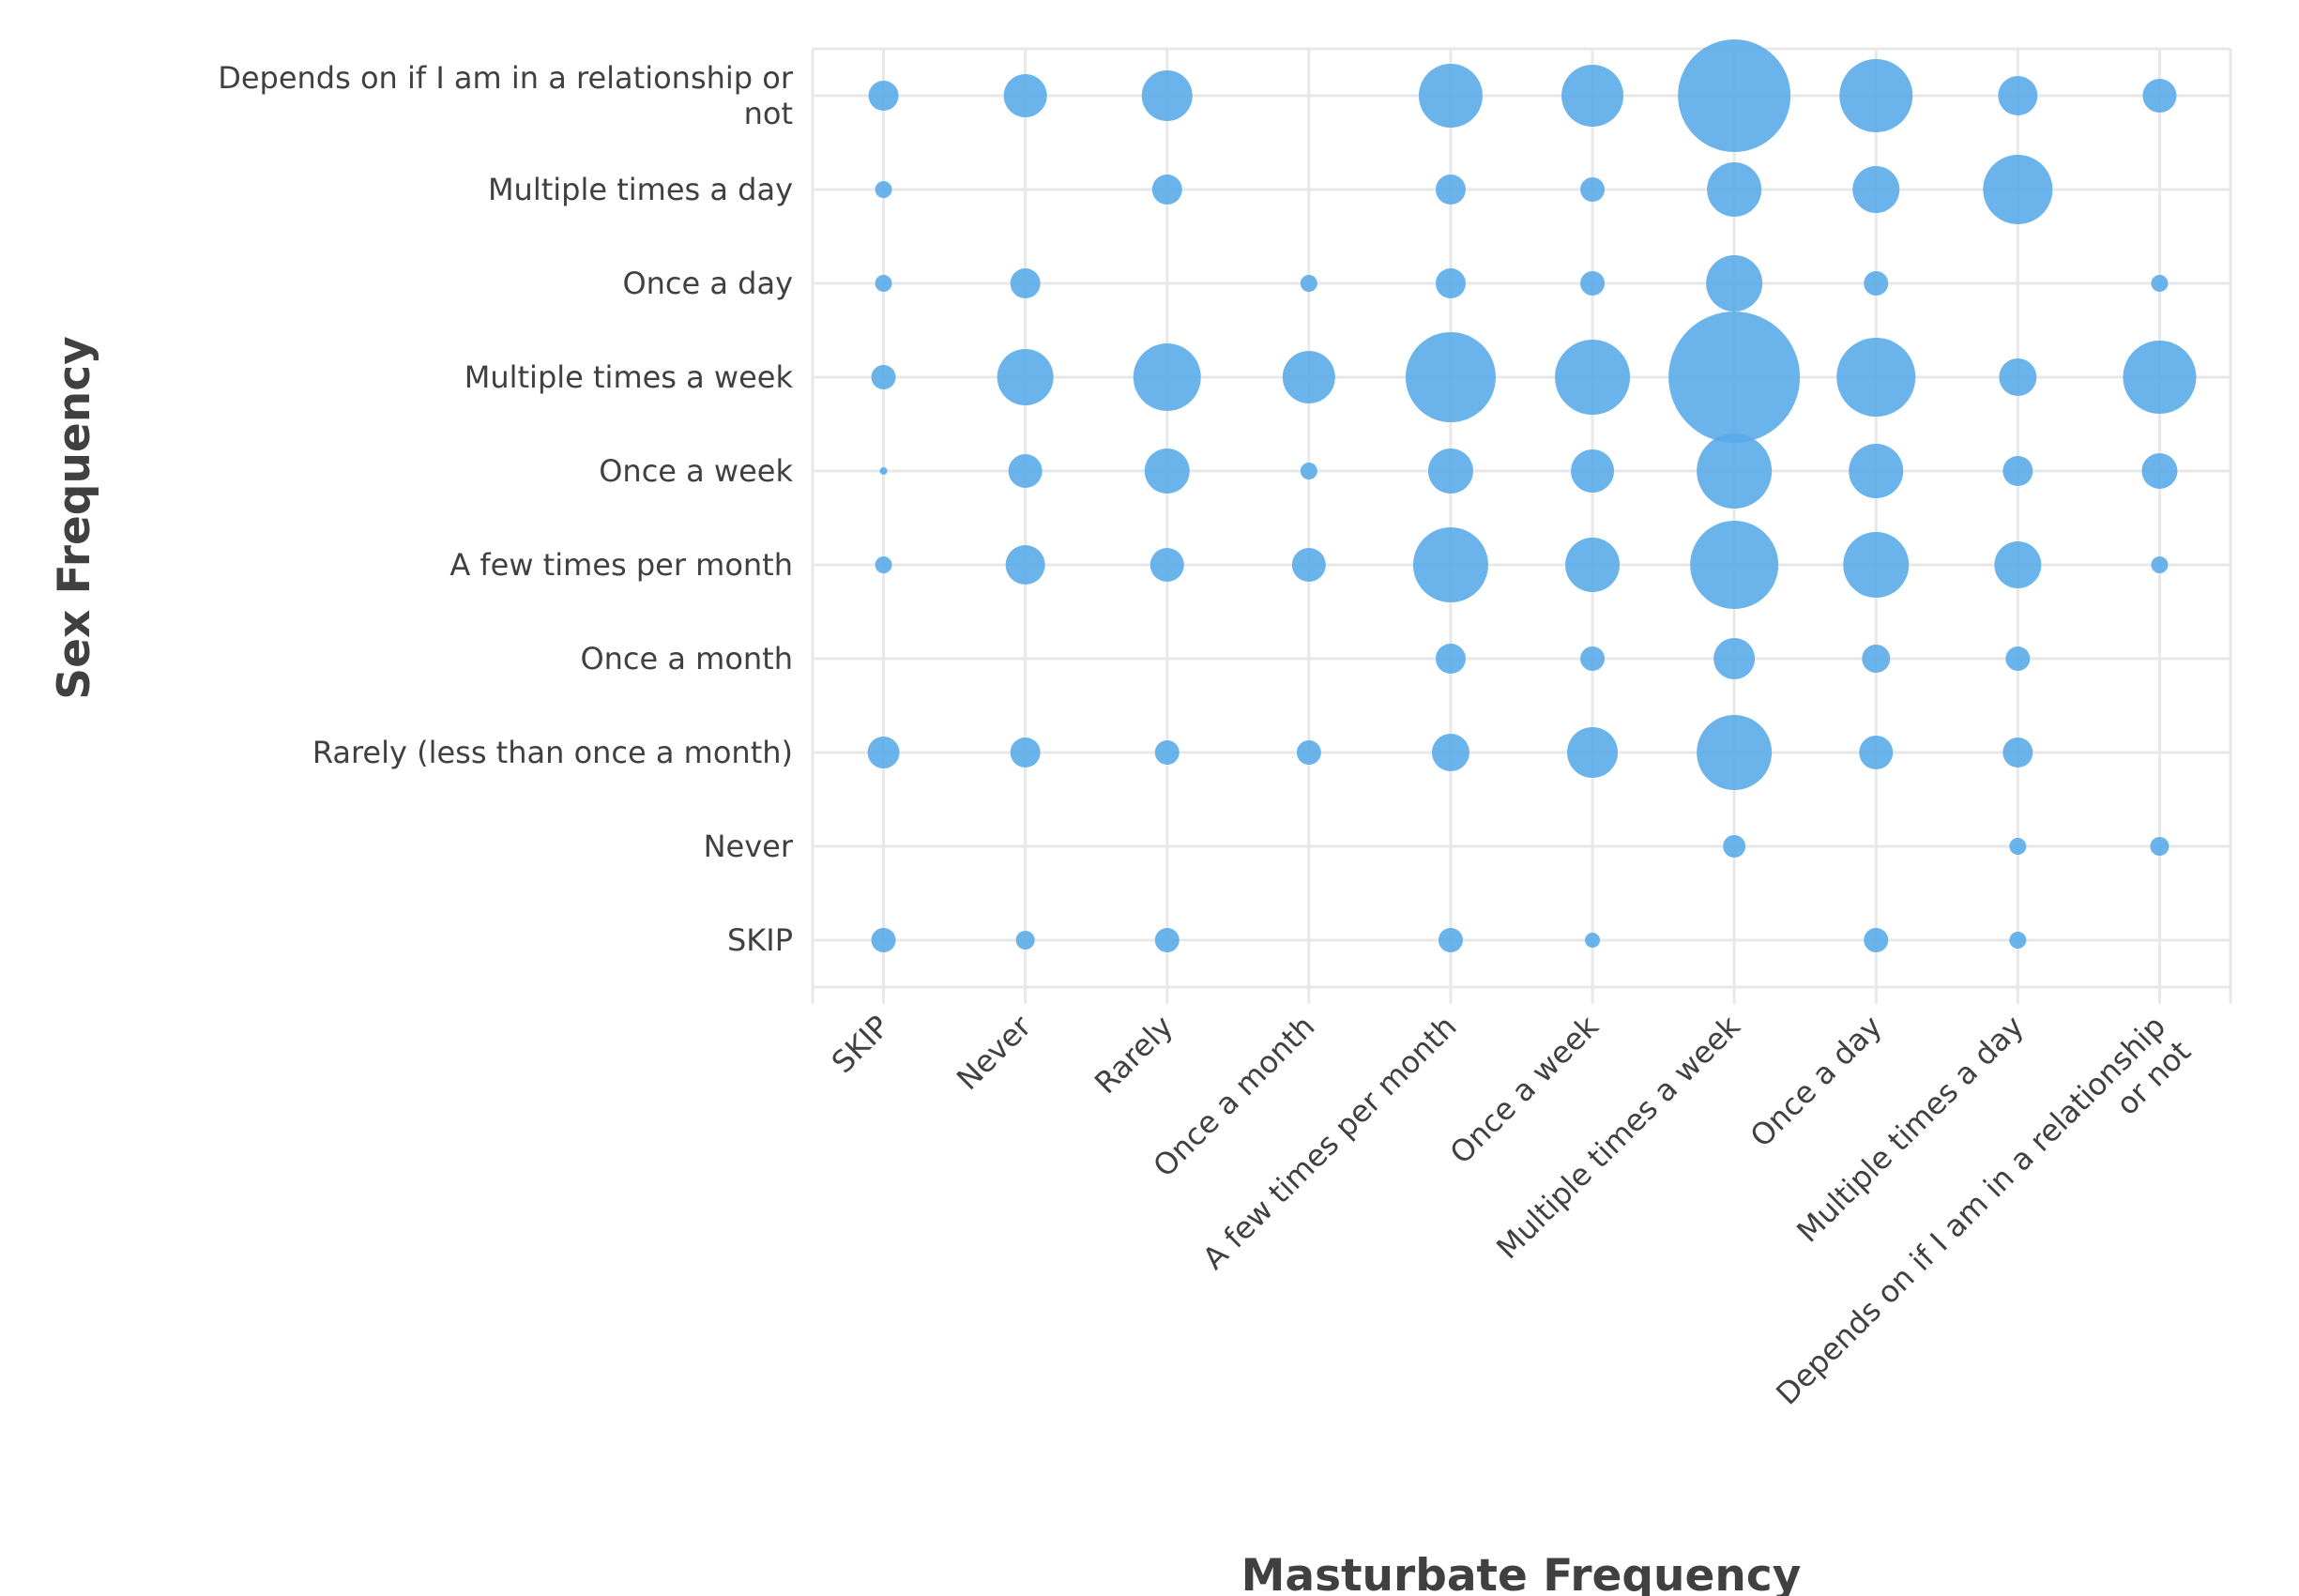 The height and width of the screenshot is (1596, 2299). Describe the element at coordinates (687, 658) in the screenshot. I see `y-tick-label: Once a month` at that location.